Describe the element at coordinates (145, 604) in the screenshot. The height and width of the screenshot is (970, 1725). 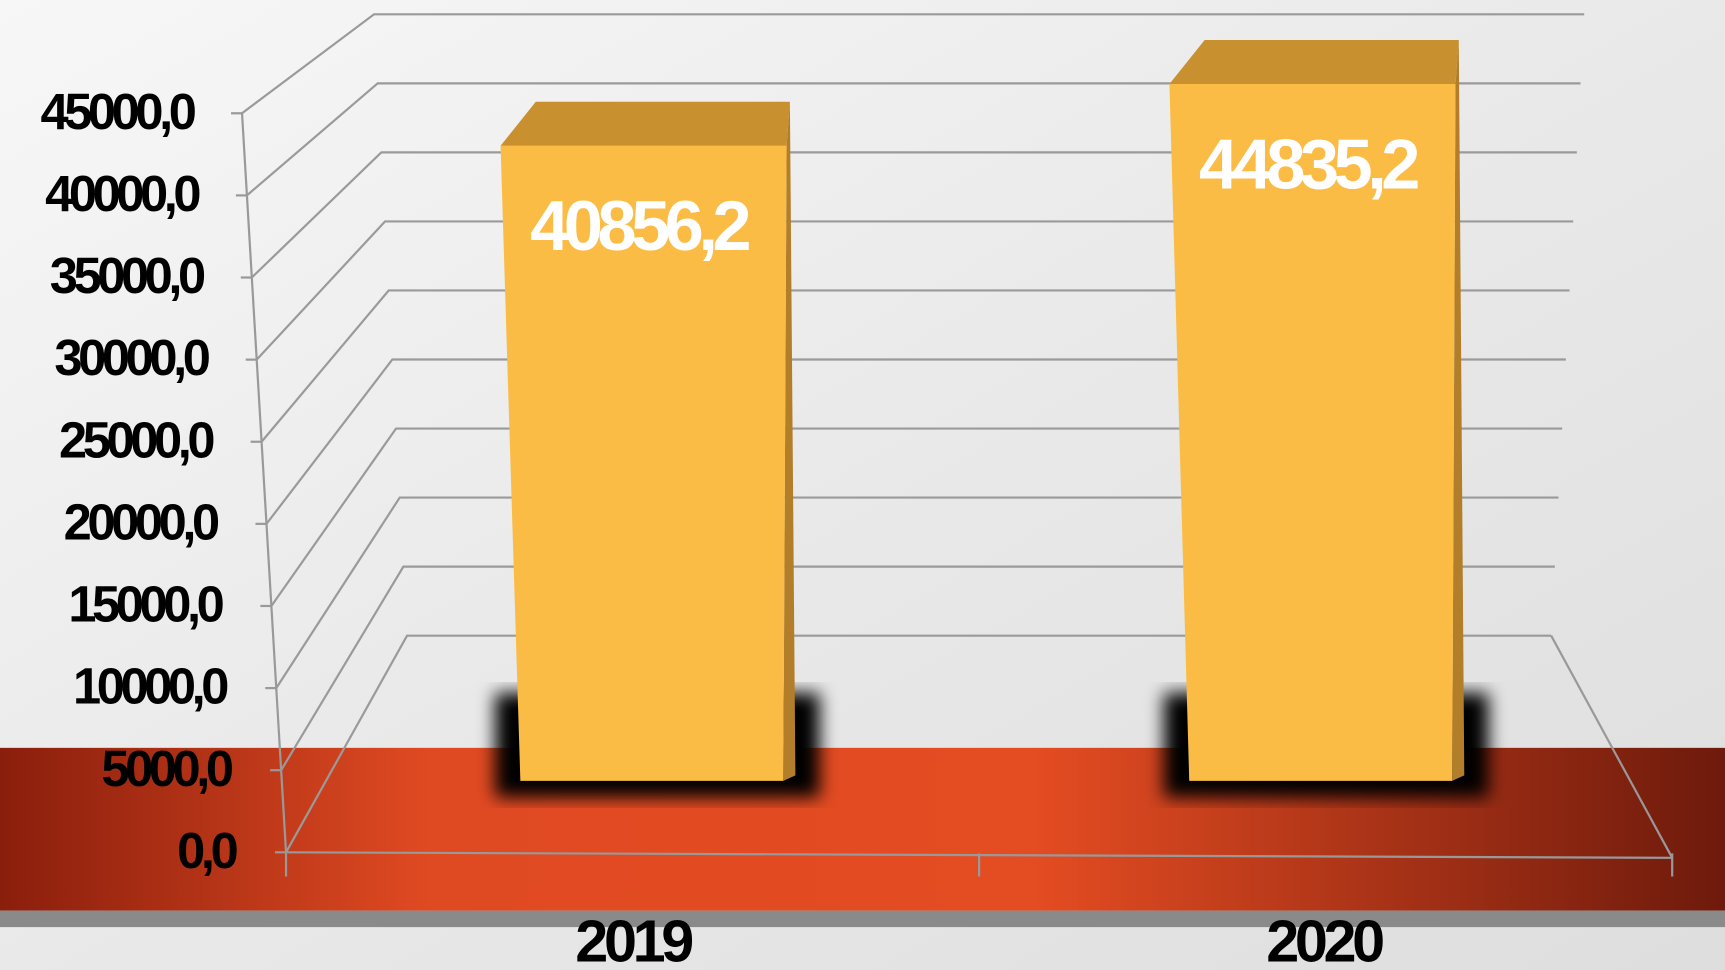
I see `y-tick-label: 15000,0` at that location.